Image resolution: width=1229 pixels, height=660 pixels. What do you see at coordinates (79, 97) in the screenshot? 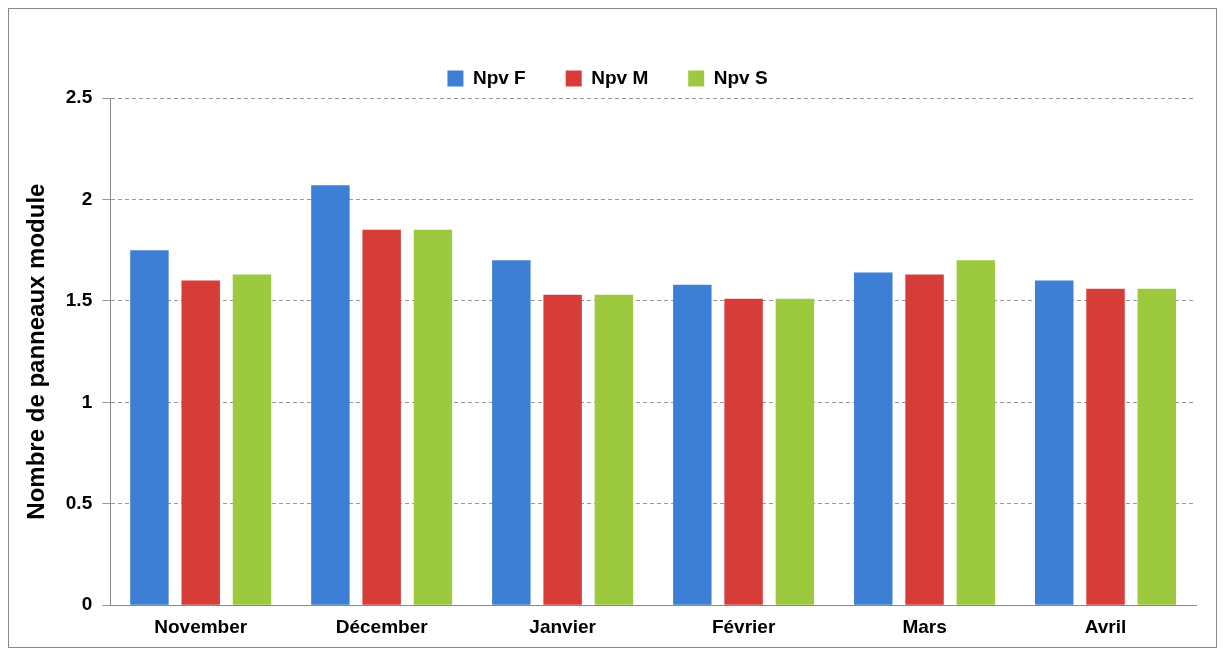
I see `y-tick-label: 2.5` at bounding box center [79, 97].